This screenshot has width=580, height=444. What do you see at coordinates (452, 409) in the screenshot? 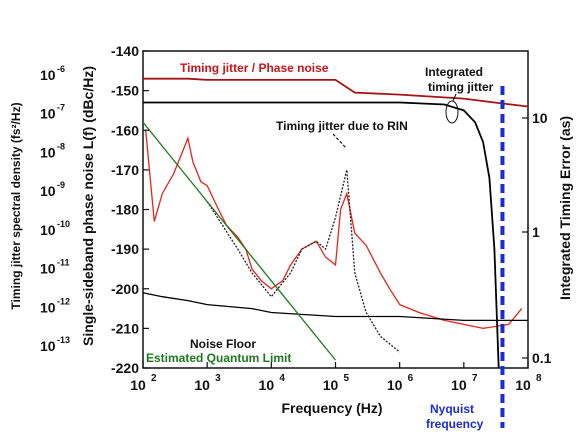
I see `annotation-nyquist-line1: Nyquist` at bounding box center [452, 409].